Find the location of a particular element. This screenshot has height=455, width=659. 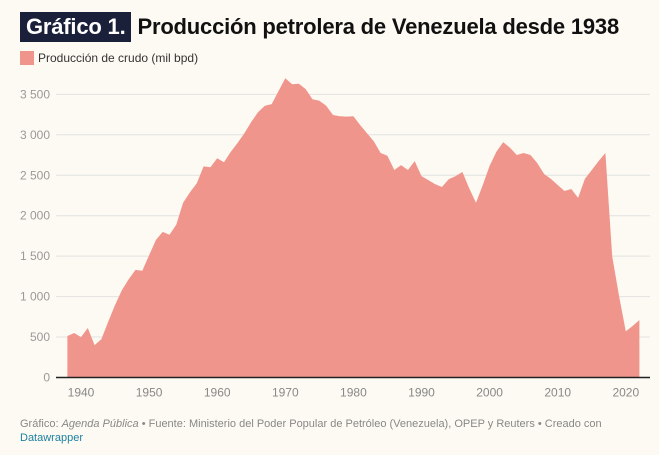

figure-number-badge: Gráfico 1. is located at coordinates (76, 27).